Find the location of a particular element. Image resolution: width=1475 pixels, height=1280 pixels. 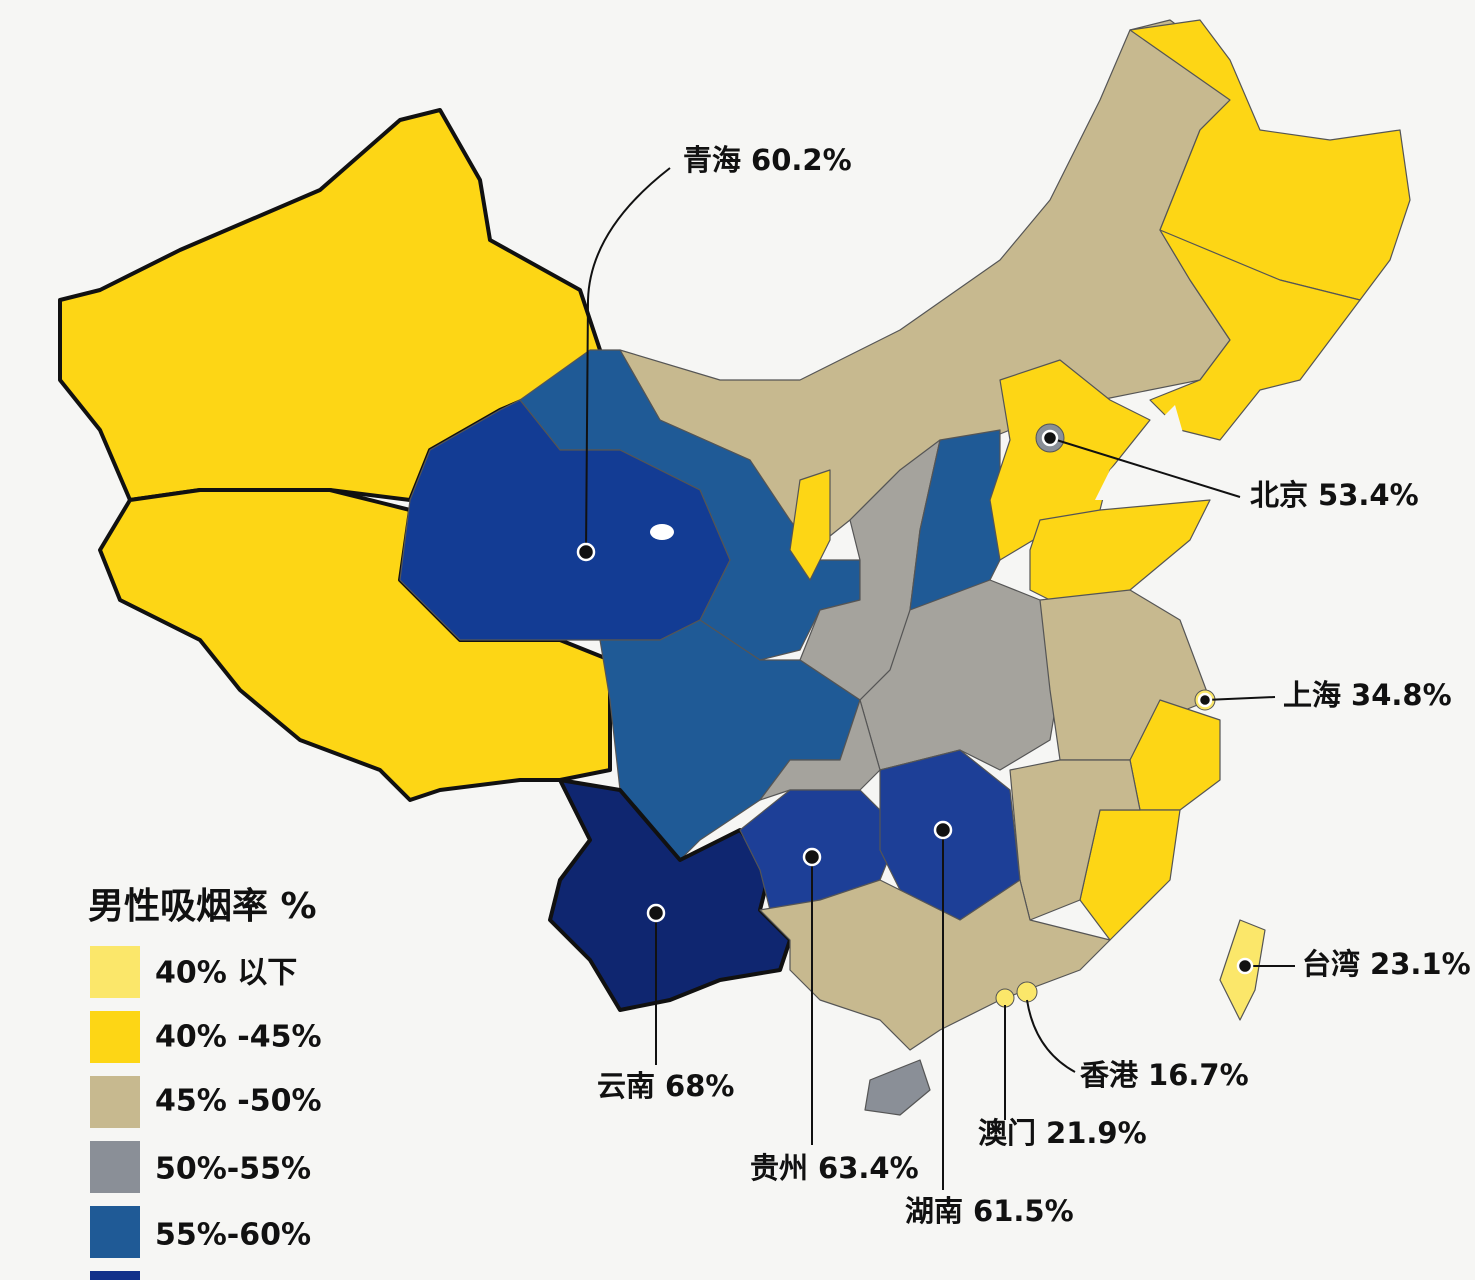

legend-label: 55%-60% is located at coordinates (233, 1235).